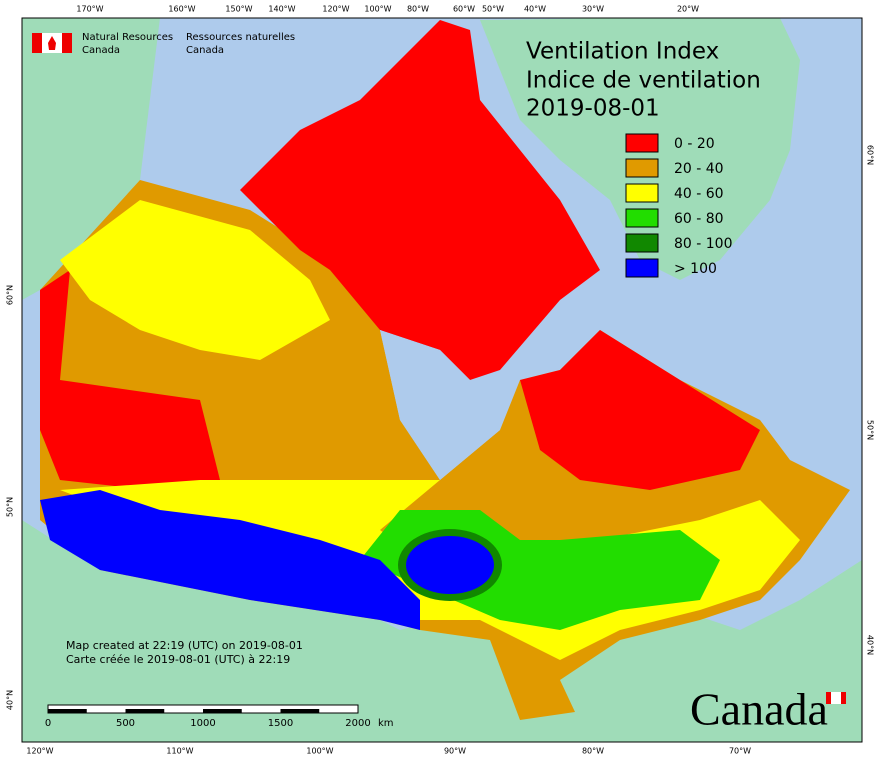 The image size is (880, 764). What do you see at coordinates (357, 723) in the screenshot?
I see `scale-label: 2000` at bounding box center [357, 723].